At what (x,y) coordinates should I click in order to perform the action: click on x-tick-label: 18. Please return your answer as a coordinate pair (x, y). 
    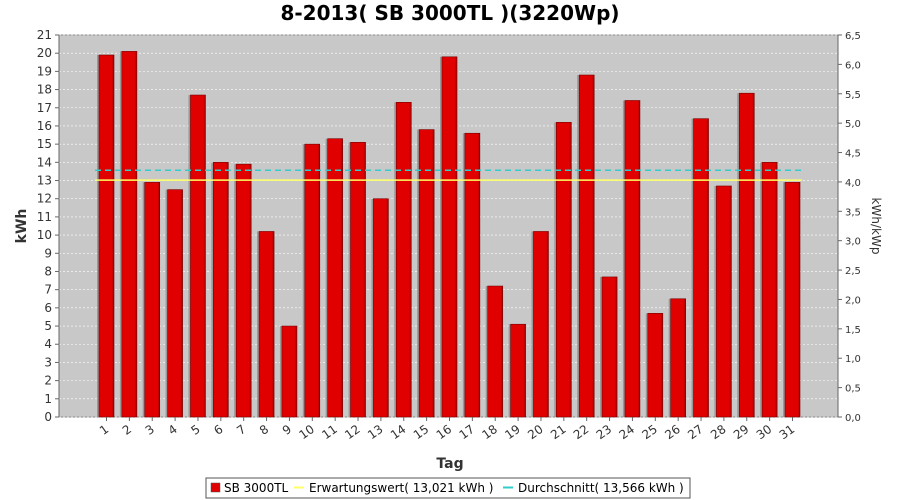
    Looking at the image, I should click on (489, 432).